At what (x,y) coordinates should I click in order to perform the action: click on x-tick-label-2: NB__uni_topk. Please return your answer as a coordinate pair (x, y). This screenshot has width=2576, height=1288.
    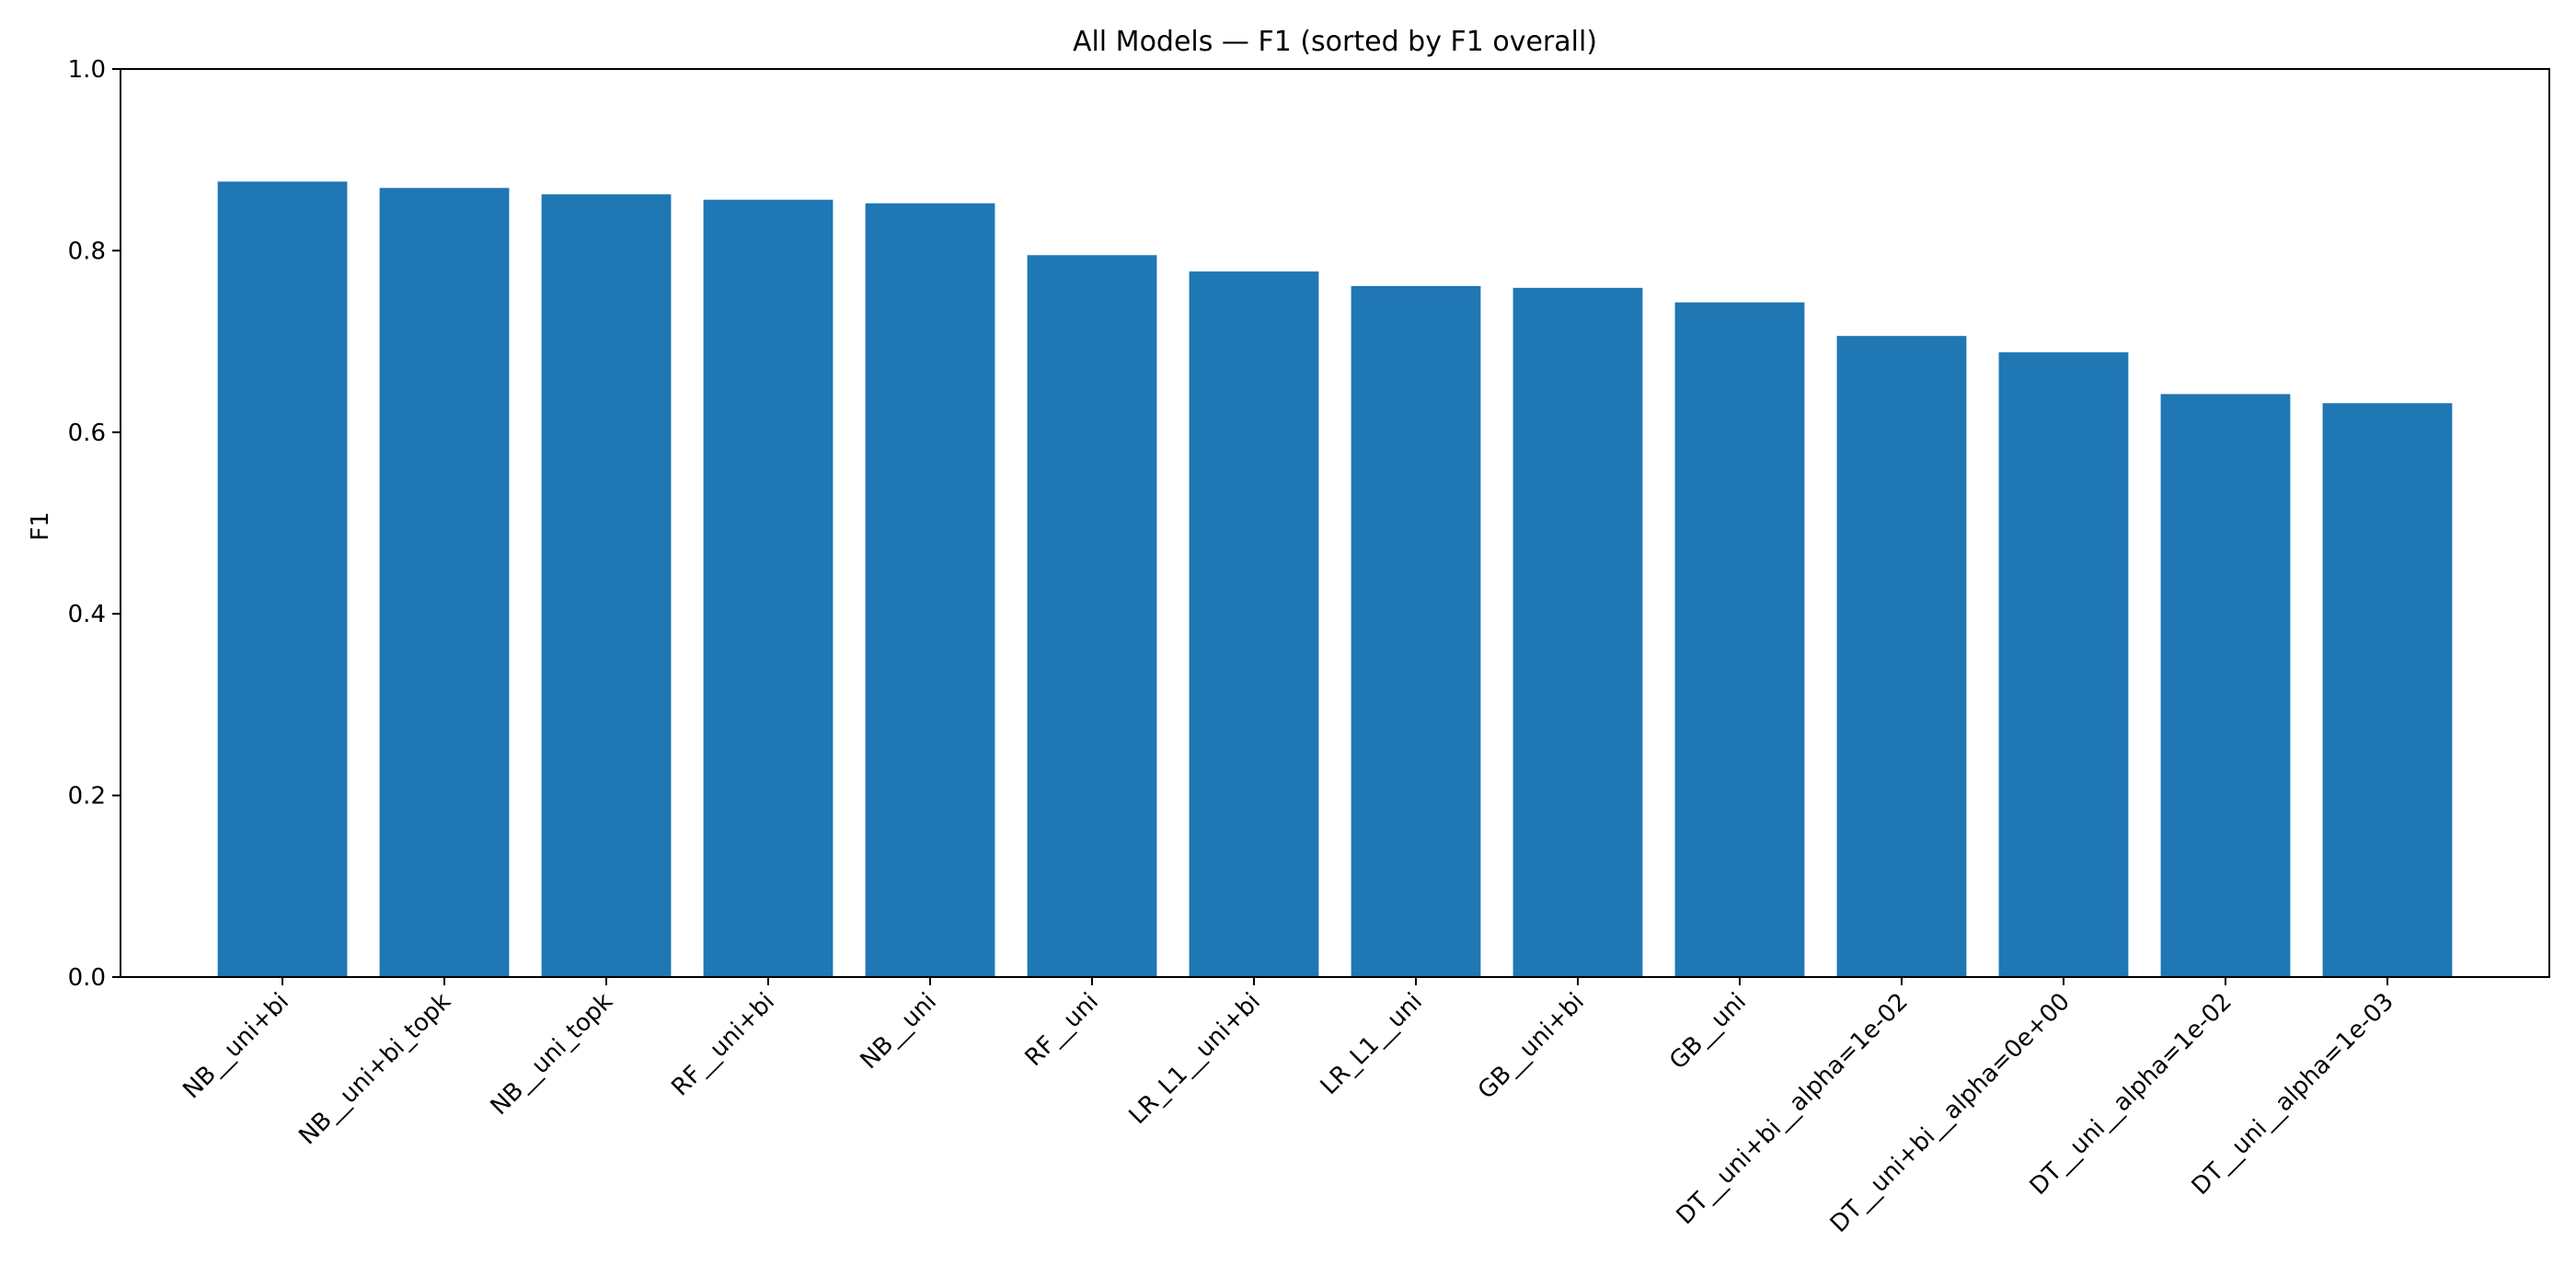
    Looking at the image, I should click on (552, 1054).